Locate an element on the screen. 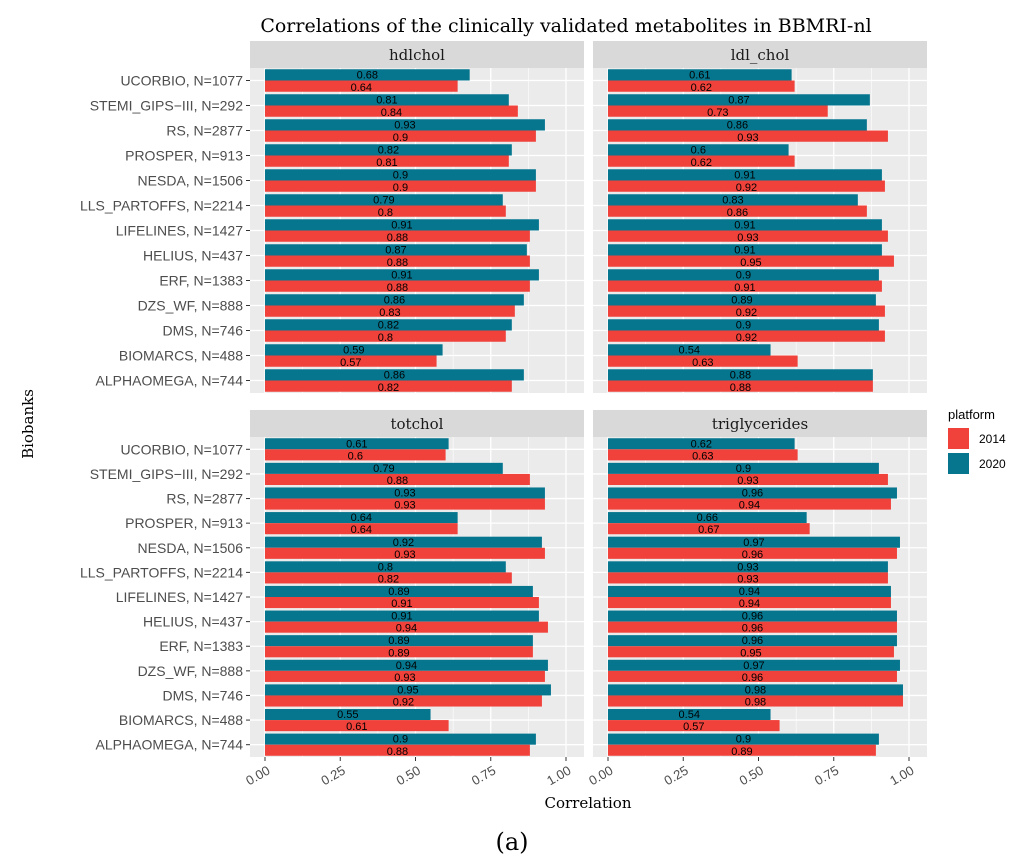  x-tick-label: 0.75 is located at coordinates (483, 776).